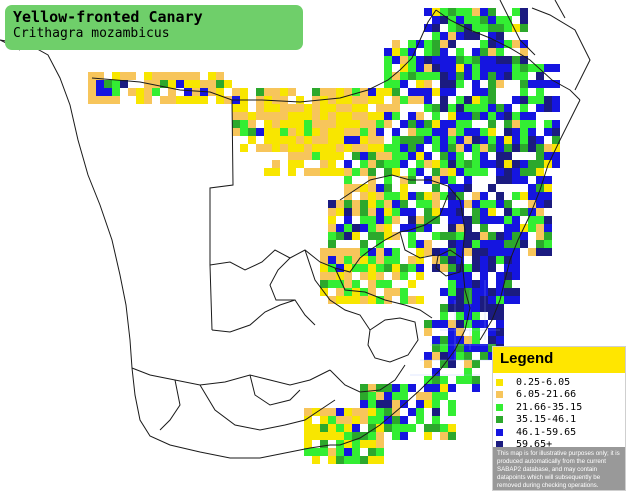 The image size is (627, 494). I want to click on legend-item: 59.65+, so click(560, 445).